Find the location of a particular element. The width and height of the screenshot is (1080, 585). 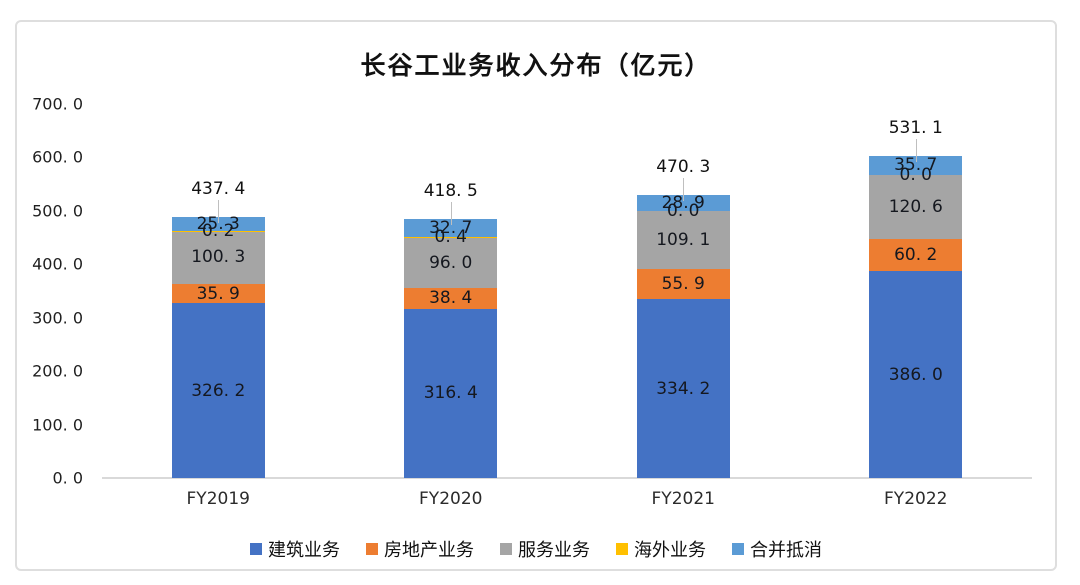

segment-value-label: 28. 9 is located at coordinates (683, 203).